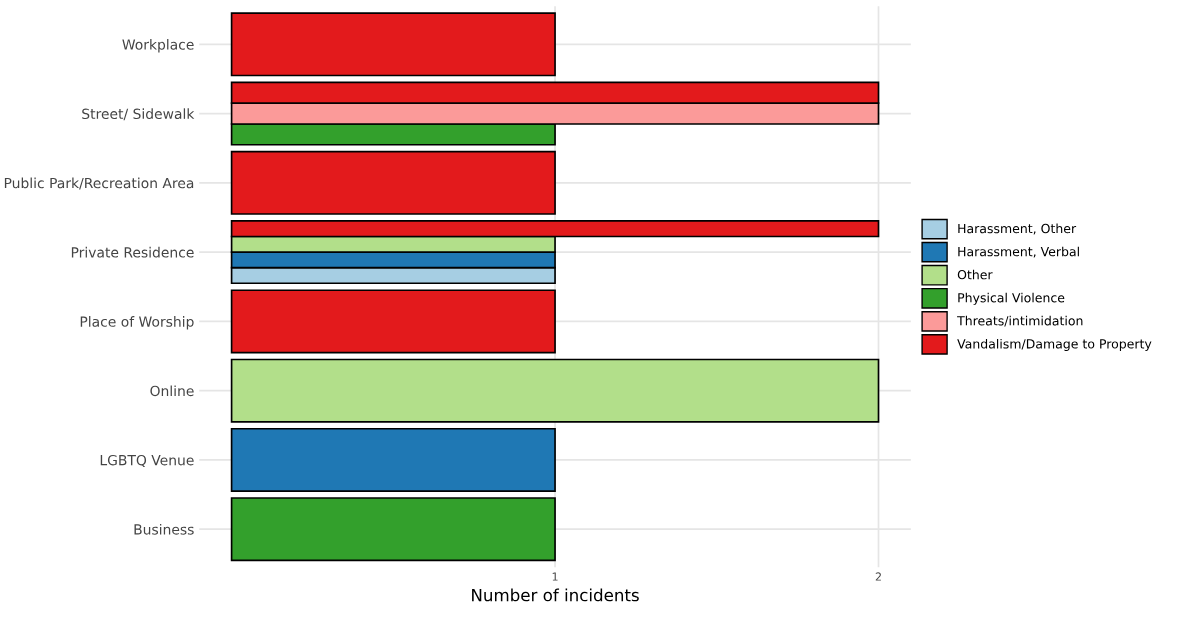 The image size is (1186, 620). I want to click on y-tick-label: LGBTQ Venue, so click(147, 460).